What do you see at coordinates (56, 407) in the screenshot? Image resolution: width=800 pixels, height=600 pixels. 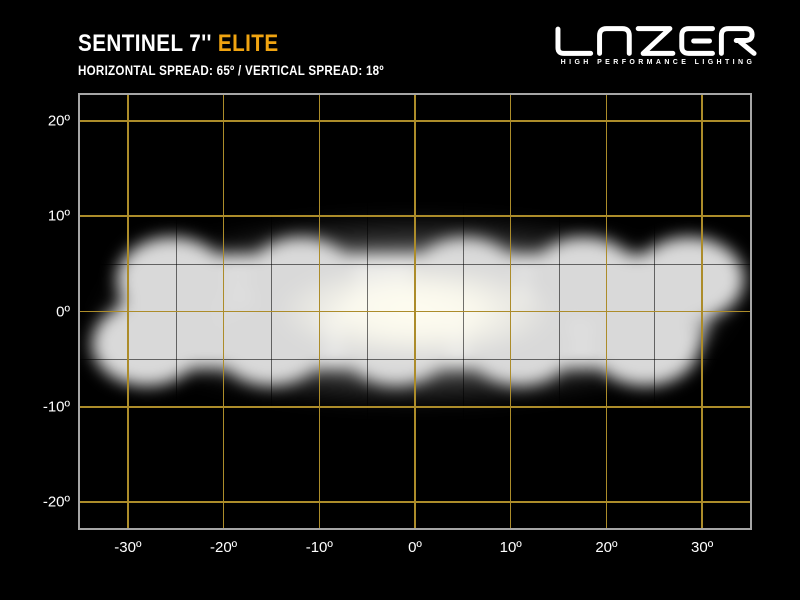 I see `y-tick-label: -10º` at bounding box center [56, 407].